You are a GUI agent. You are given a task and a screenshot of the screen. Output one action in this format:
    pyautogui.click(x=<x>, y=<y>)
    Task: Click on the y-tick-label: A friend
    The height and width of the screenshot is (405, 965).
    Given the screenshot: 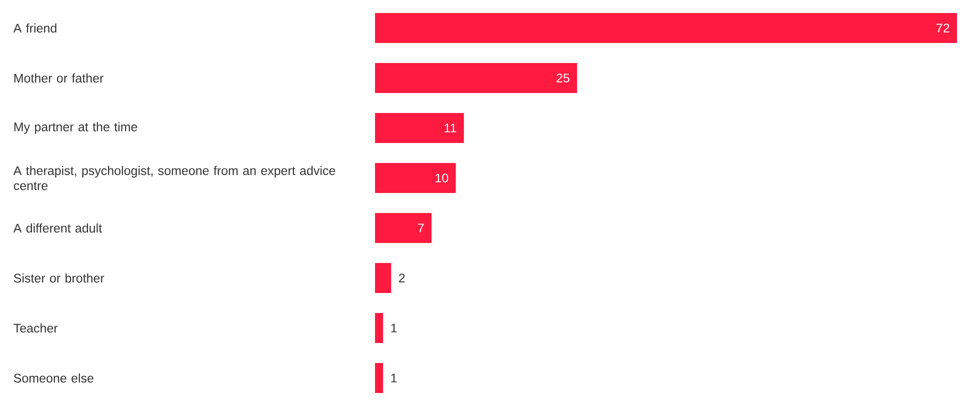 What is the action you would take?
    pyautogui.click(x=34, y=28)
    